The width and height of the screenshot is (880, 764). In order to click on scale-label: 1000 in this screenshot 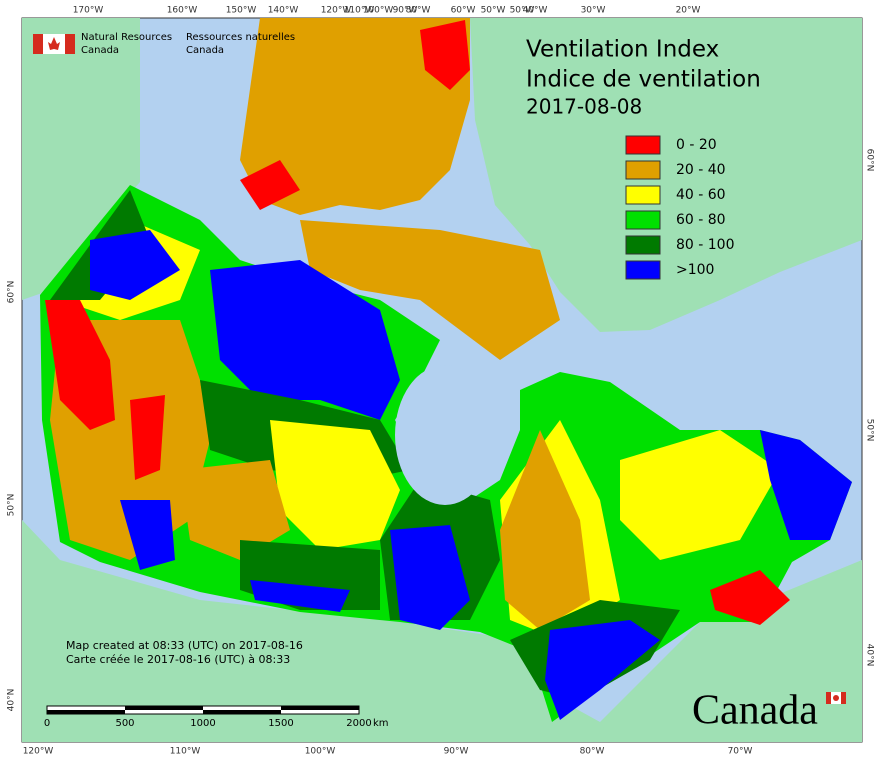, I will do `click(202, 723)`.